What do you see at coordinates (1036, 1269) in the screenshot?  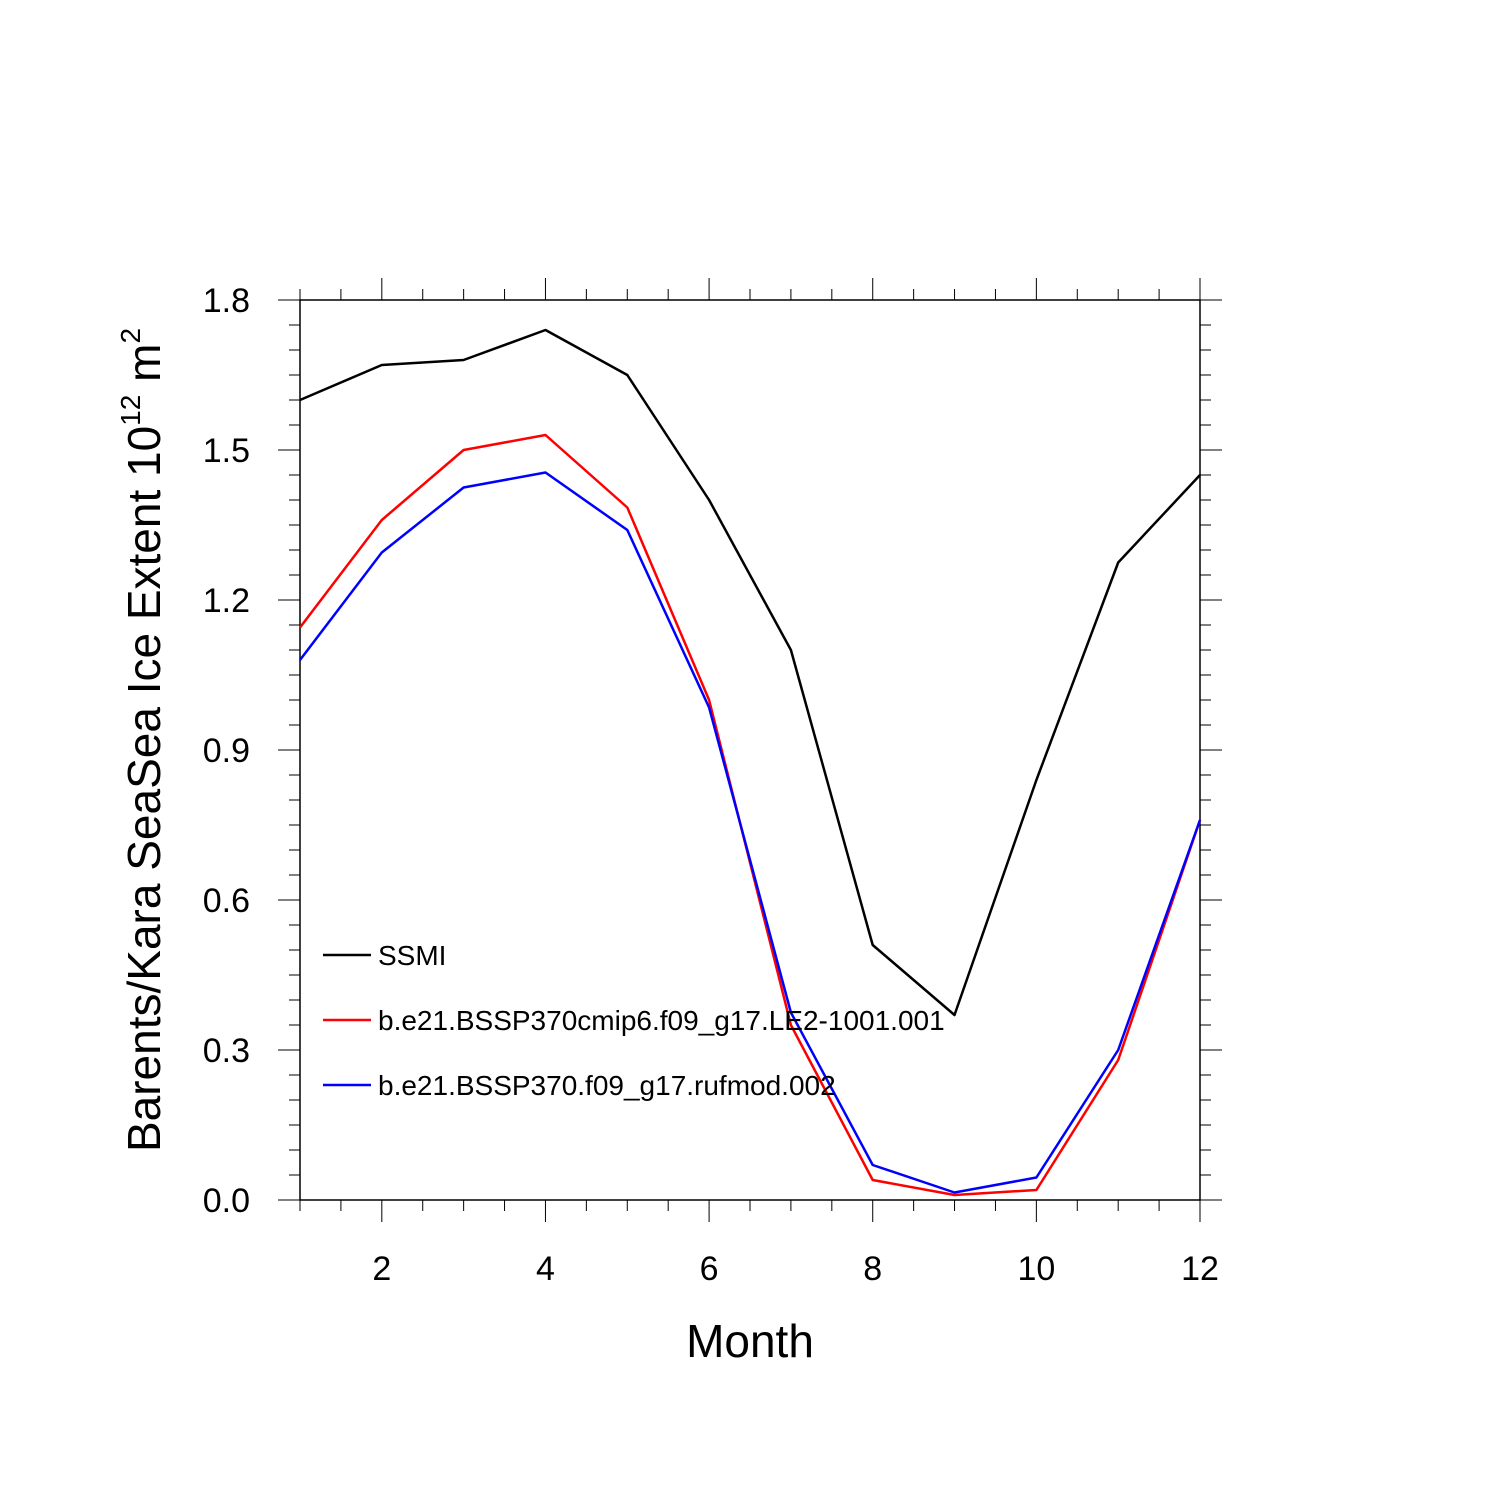 I see `x-tick-label: 10` at bounding box center [1036, 1269].